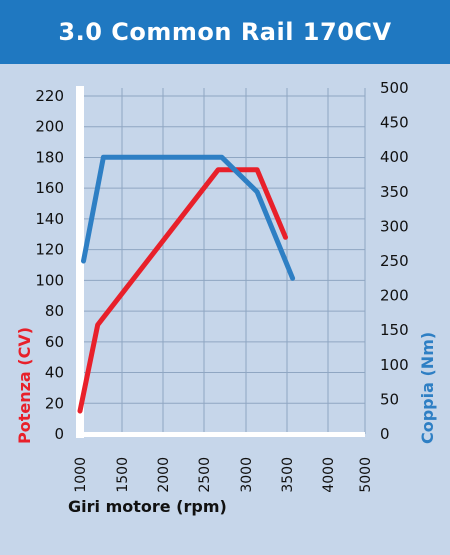  What do you see at coordinates (394, 226) in the screenshot?
I see `y-right-tick-label: 300` at bounding box center [394, 226].